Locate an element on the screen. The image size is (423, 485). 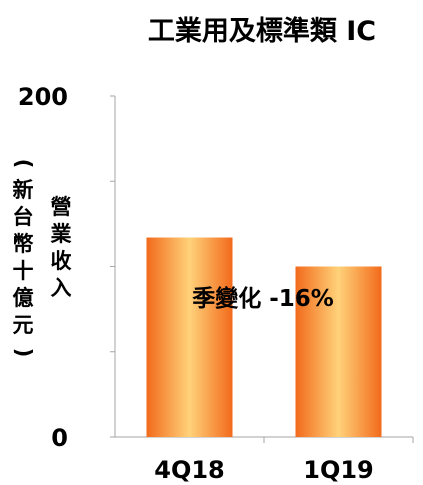
chart-title: 工業用及標準類 IC is located at coordinates (262, 31).